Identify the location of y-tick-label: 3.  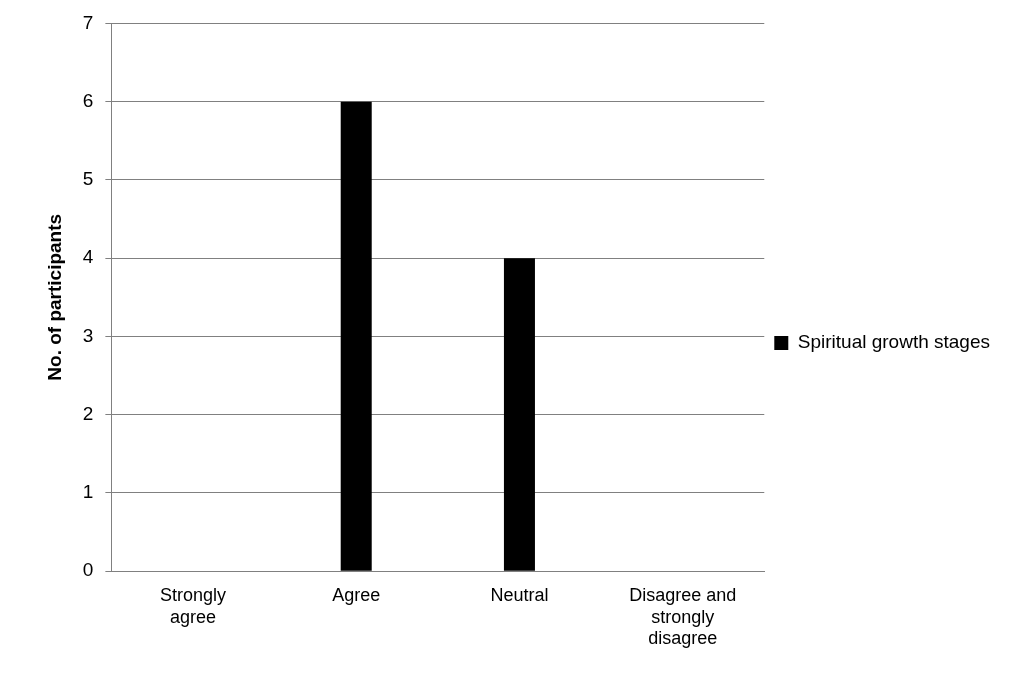
(88, 335).